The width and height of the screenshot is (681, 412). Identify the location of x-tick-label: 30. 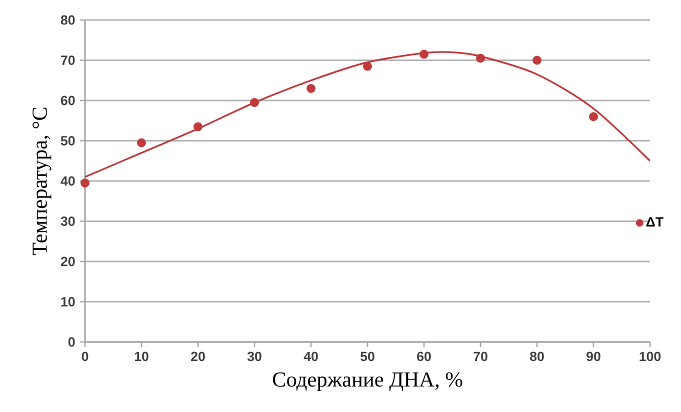
(254, 357).